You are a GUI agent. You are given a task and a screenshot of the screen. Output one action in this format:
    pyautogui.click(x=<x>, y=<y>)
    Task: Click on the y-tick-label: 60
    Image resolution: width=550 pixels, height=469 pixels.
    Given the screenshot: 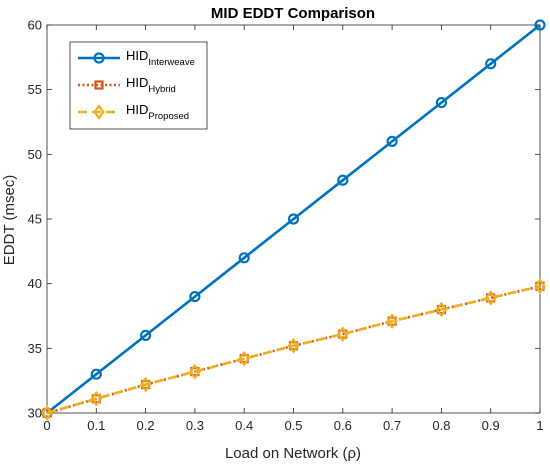 What is the action you would take?
    pyautogui.click(x=35, y=25)
    